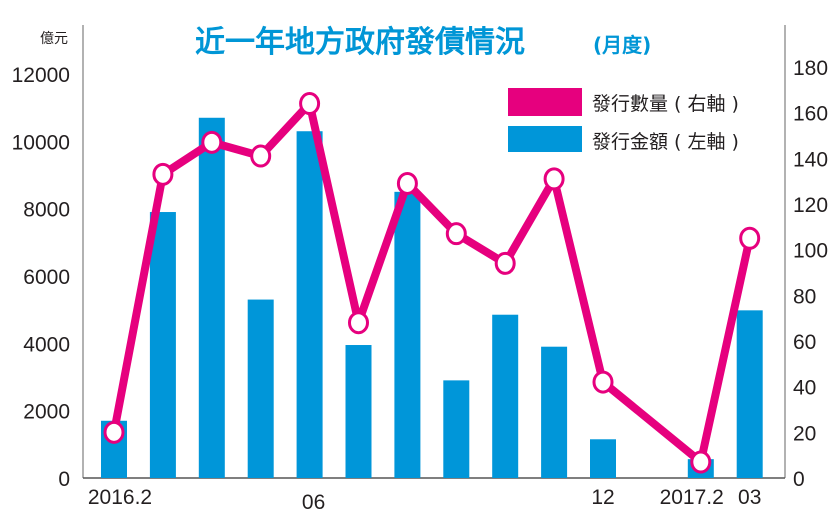 This screenshot has height=516, width=838. Describe the element at coordinates (260, 388) in the screenshot. I see `bar-2016.5` at that location.